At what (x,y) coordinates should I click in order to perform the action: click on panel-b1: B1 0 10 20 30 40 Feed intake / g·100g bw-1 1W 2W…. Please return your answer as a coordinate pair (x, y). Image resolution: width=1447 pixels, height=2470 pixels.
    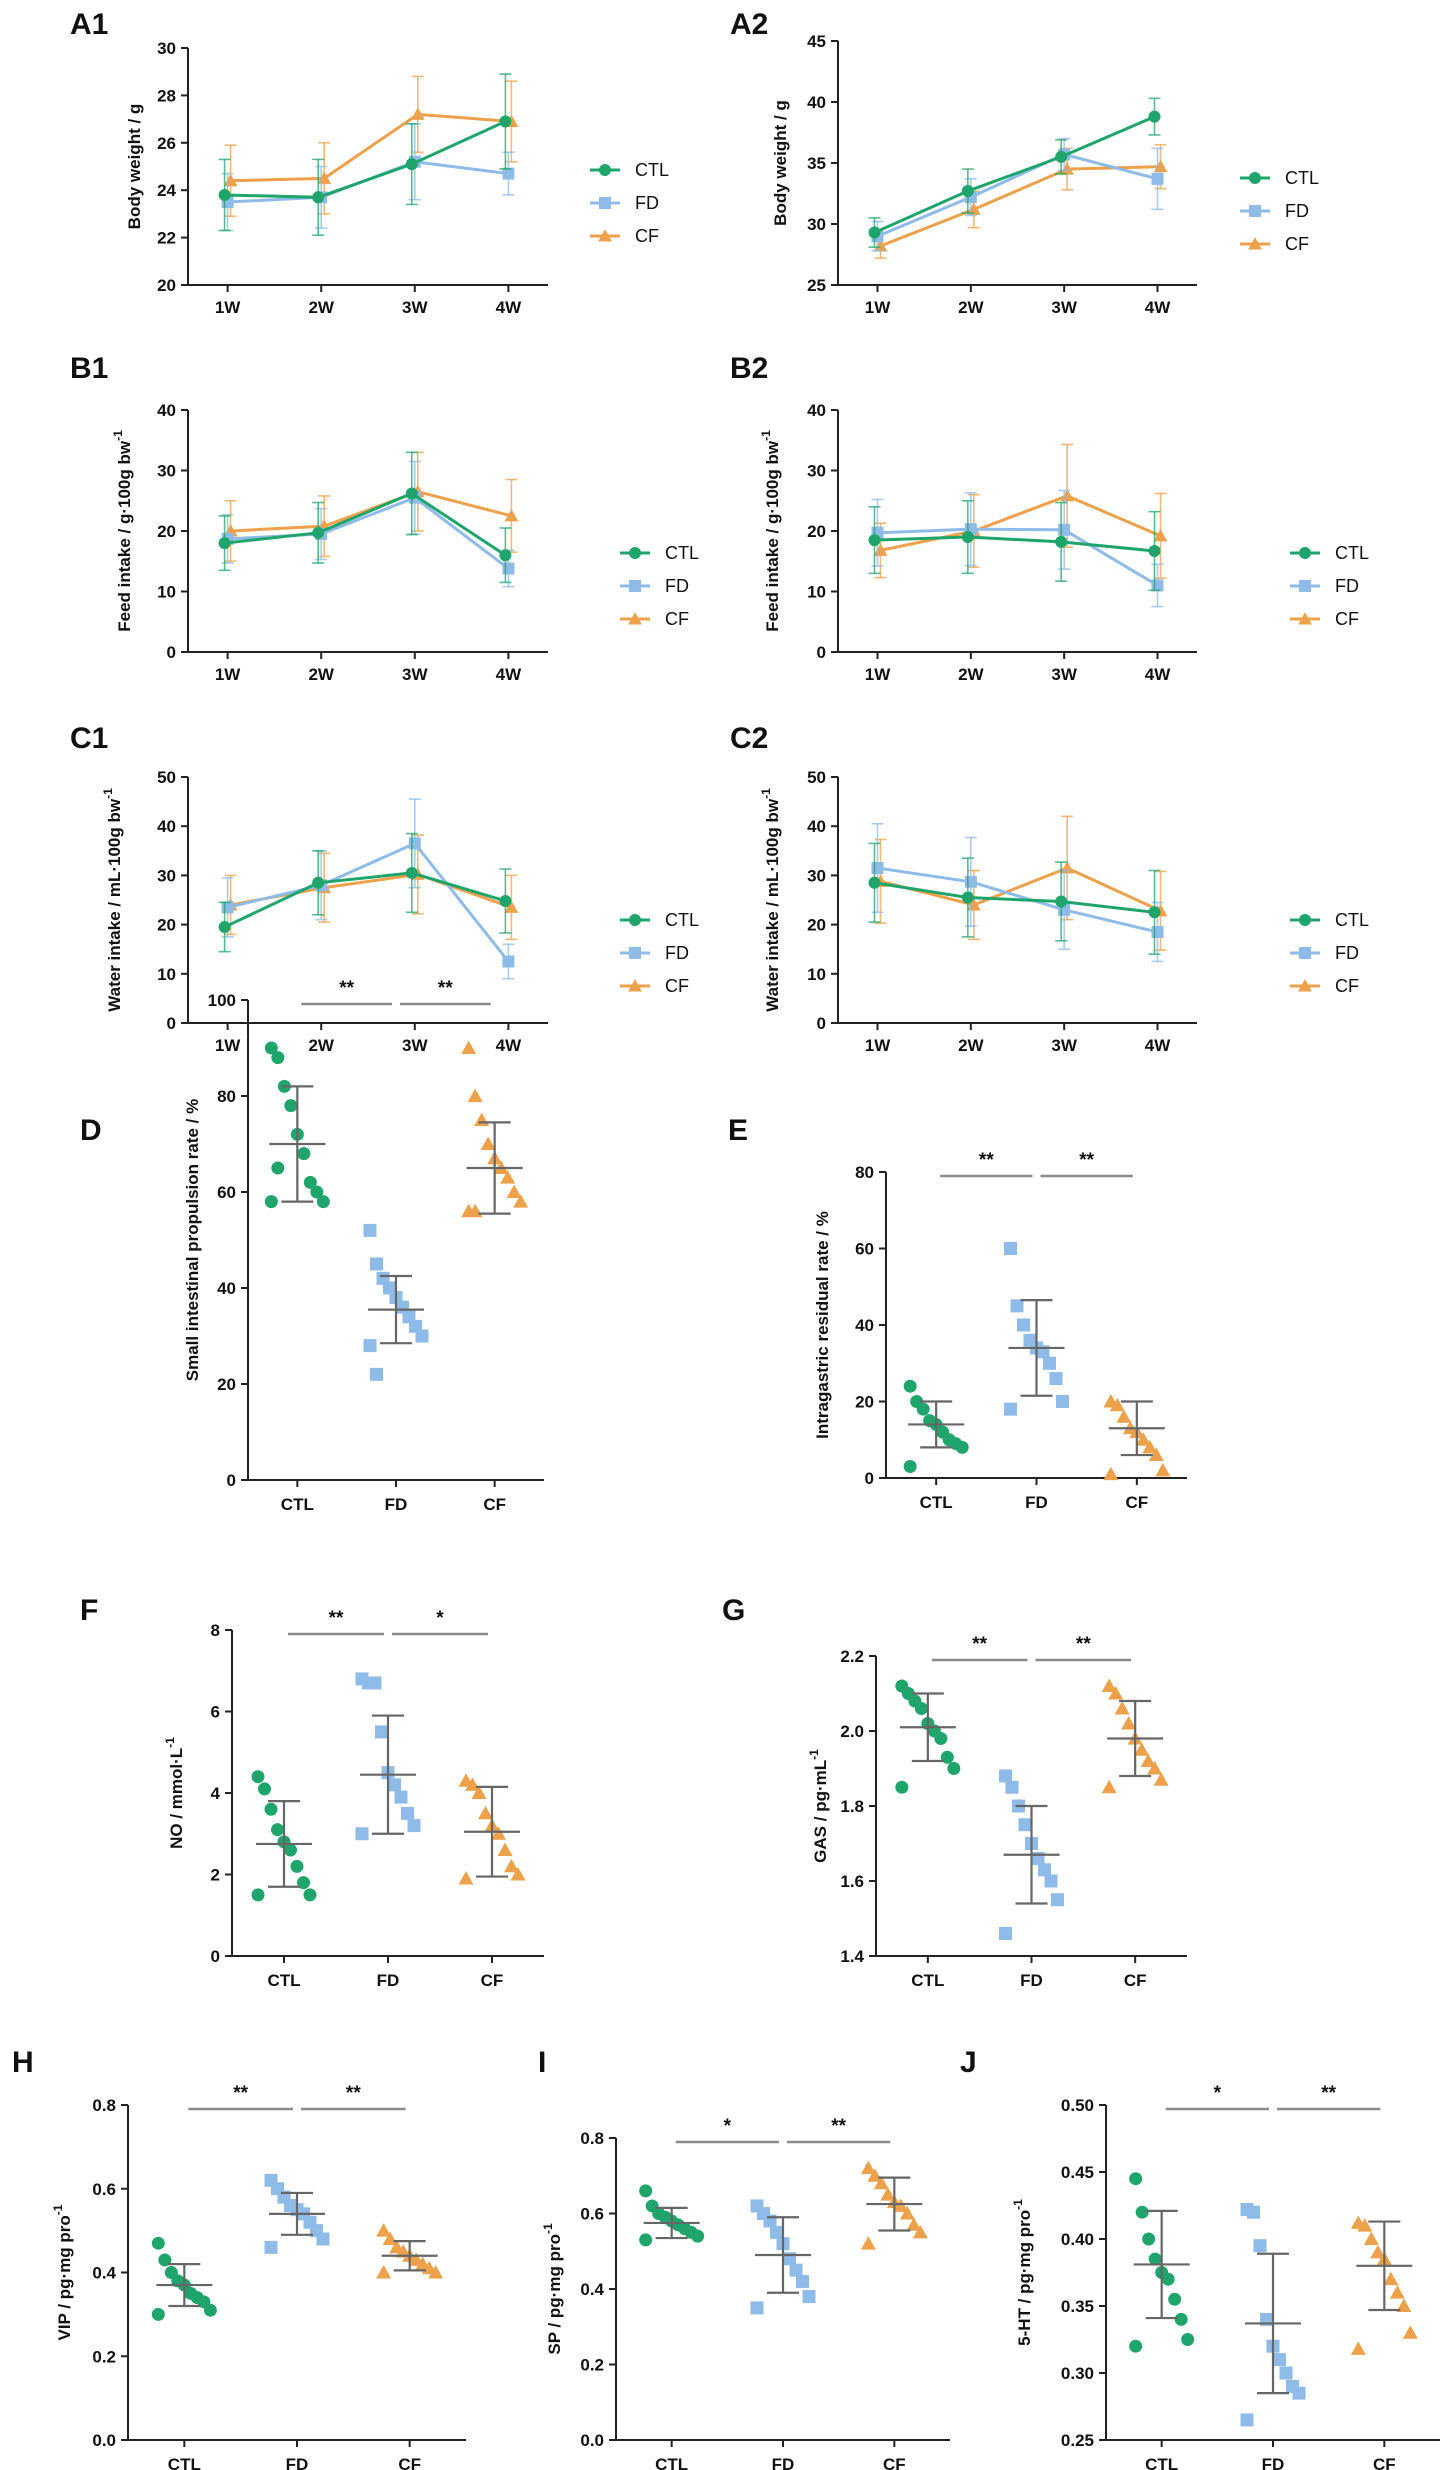
    Looking at the image, I should click on (384, 518).